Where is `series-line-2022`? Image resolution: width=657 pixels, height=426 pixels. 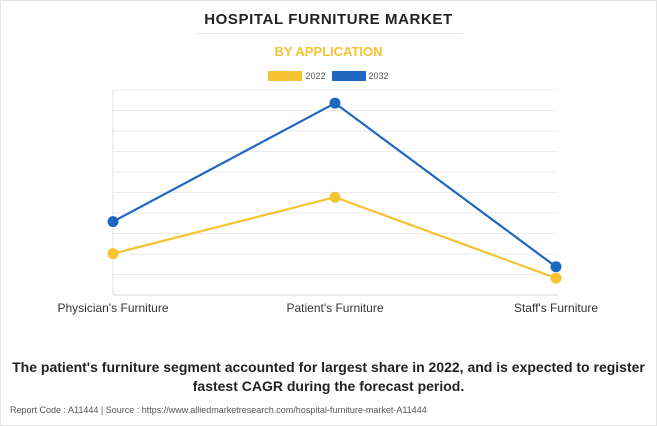 series-line-2022 is located at coordinates (334, 238).